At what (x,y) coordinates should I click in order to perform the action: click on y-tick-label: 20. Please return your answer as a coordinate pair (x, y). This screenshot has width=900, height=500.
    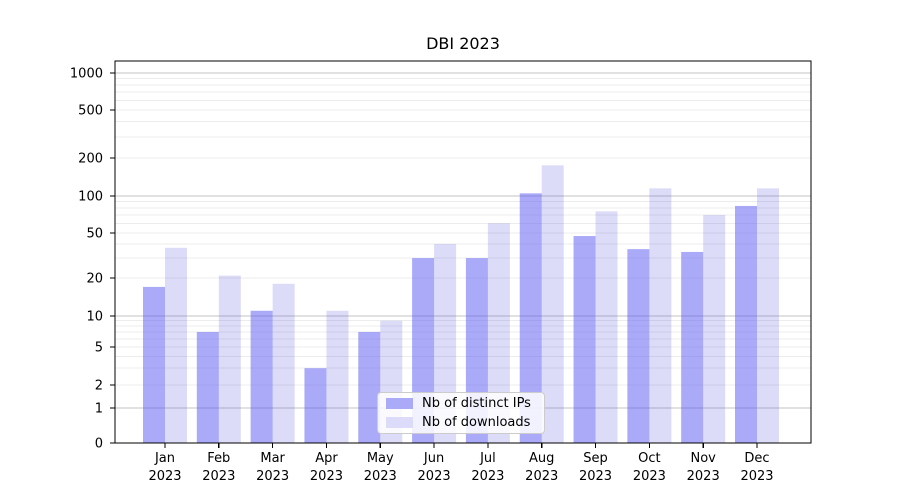
    Looking at the image, I should click on (94, 279).